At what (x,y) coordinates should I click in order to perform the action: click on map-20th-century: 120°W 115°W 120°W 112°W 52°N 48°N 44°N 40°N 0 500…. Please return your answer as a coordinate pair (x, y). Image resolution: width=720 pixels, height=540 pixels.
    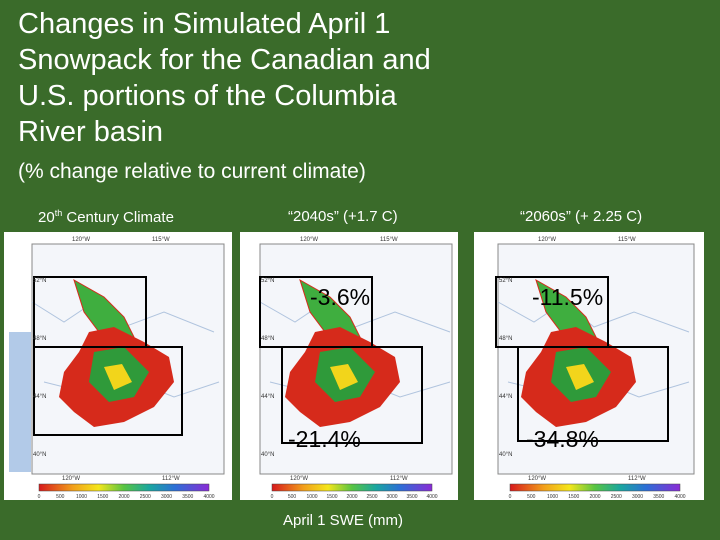
    Looking at the image, I should click on (117, 368).